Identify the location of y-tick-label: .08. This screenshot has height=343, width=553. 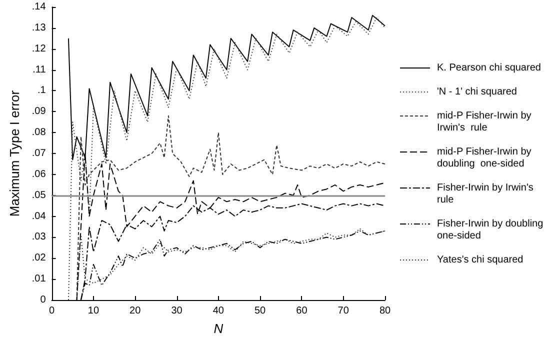
(39, 132).